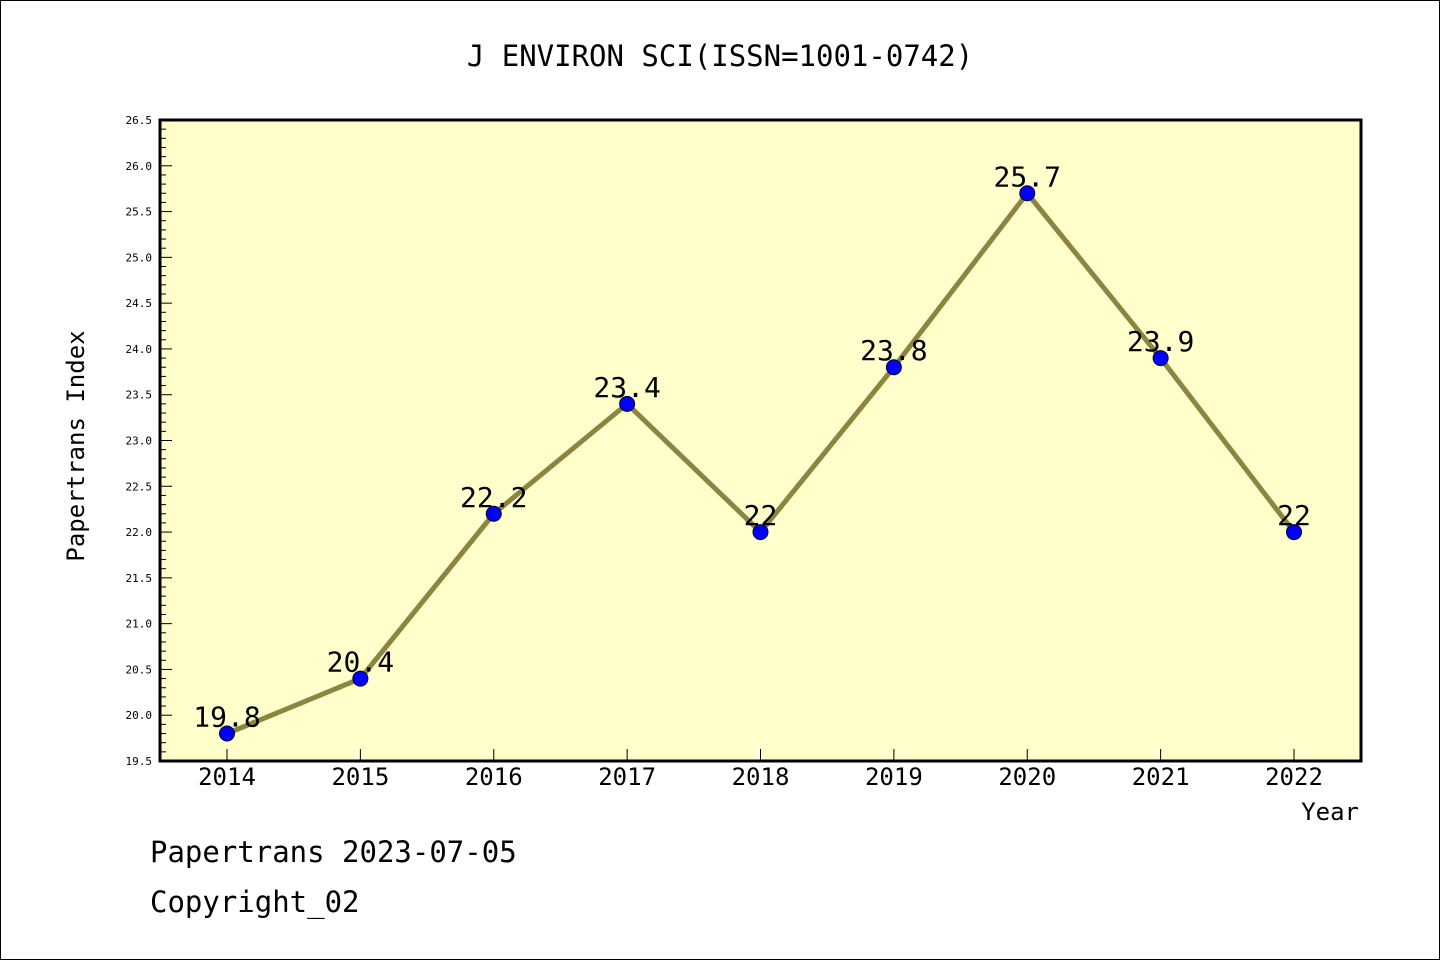 The image size is (1440, 960). Describe the element at coordinates (139, 761) in the screenshot. I see `y-tick-label: 19.5` at that location.